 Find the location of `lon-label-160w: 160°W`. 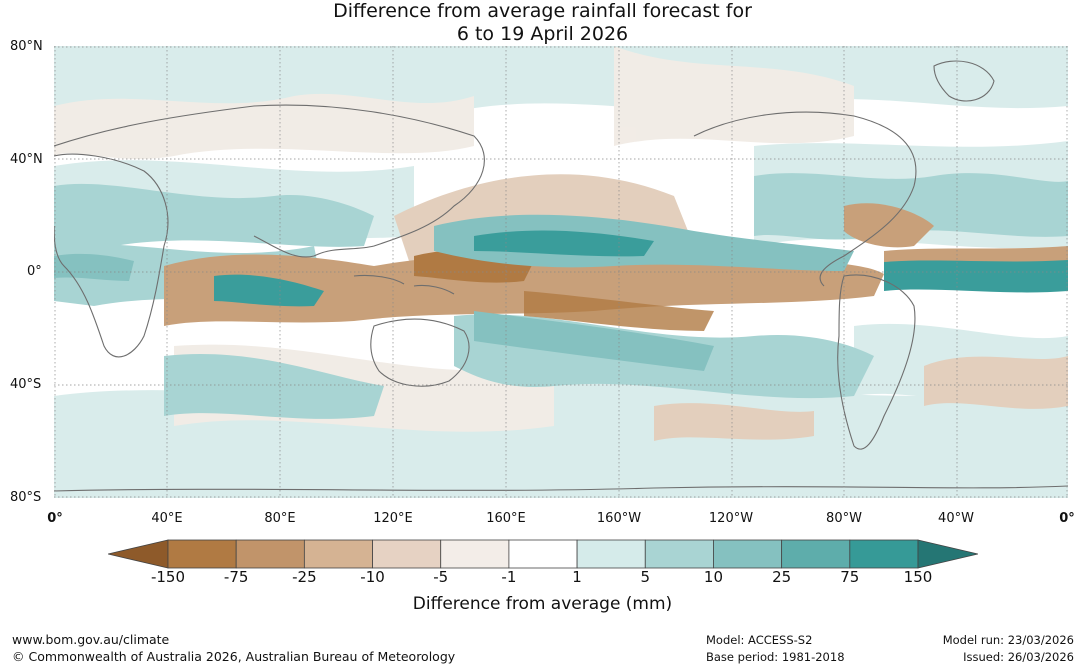

lon-label-160w: 160°W is located at coordinates (619, 518).